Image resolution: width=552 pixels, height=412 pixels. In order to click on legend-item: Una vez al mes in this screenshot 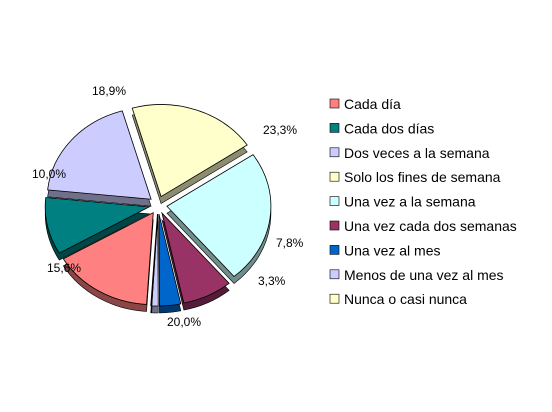, I will do `click(384, 250)`.